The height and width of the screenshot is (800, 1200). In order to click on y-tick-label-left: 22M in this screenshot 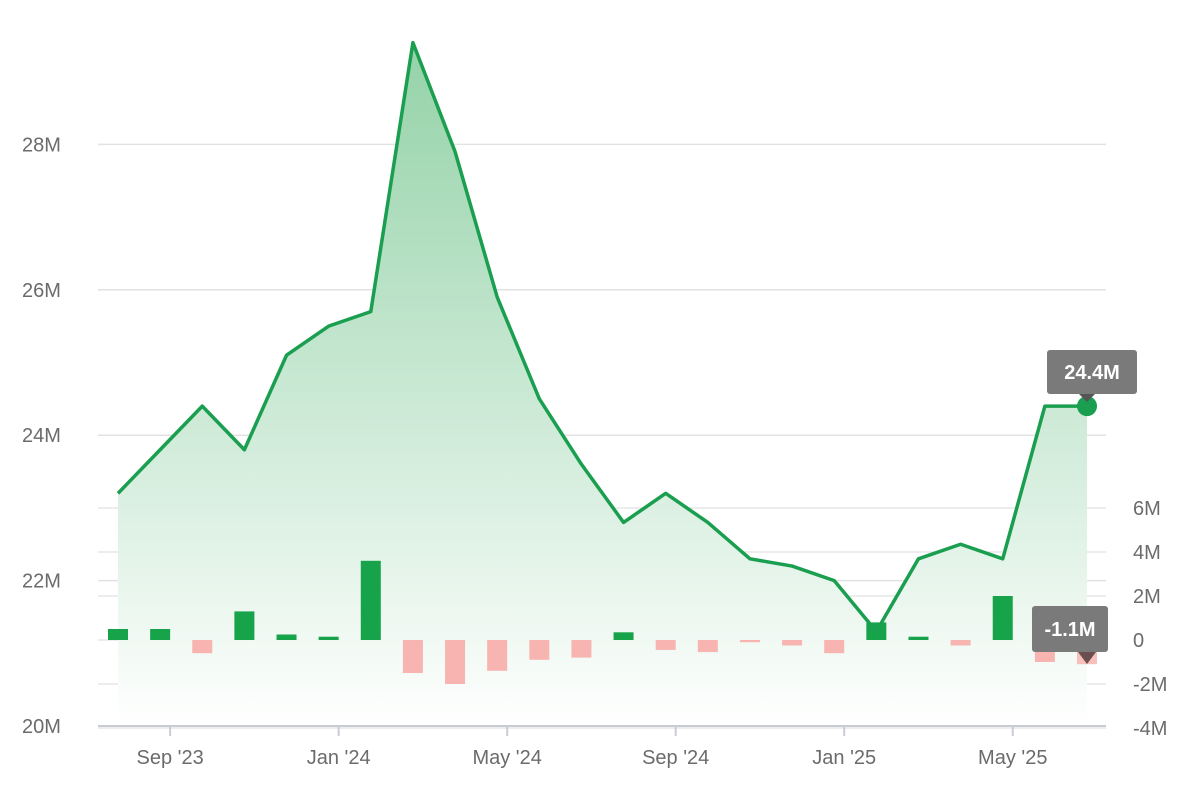, I will do `click(41, 582)`.